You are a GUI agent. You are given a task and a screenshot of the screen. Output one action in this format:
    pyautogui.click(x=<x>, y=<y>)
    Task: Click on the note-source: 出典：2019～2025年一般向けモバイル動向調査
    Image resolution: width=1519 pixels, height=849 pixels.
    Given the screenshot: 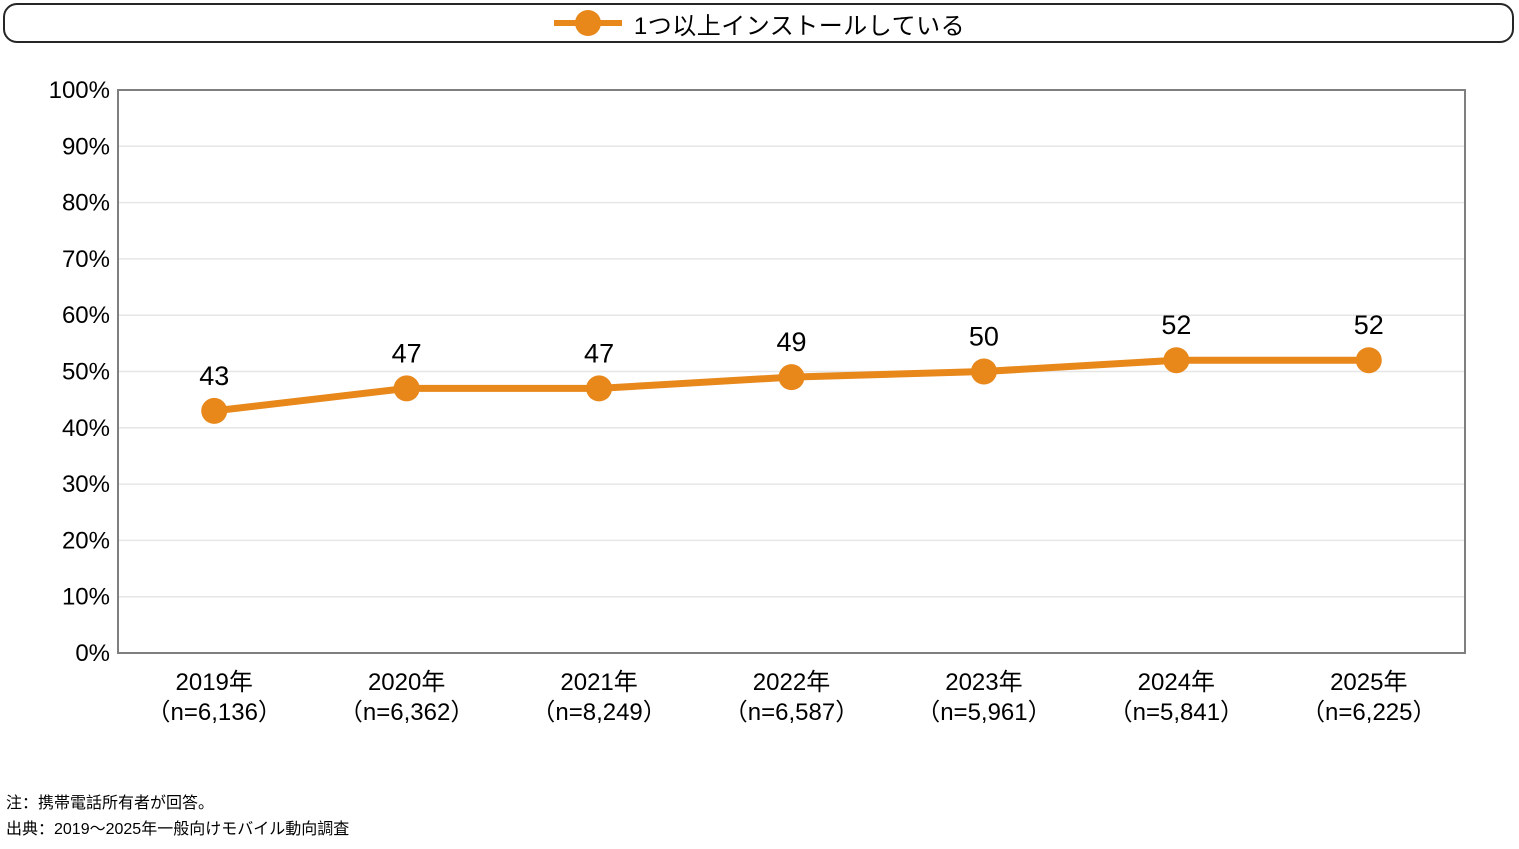 What is the action you would take?
    pyautogui.click(x=178, y=829)
    